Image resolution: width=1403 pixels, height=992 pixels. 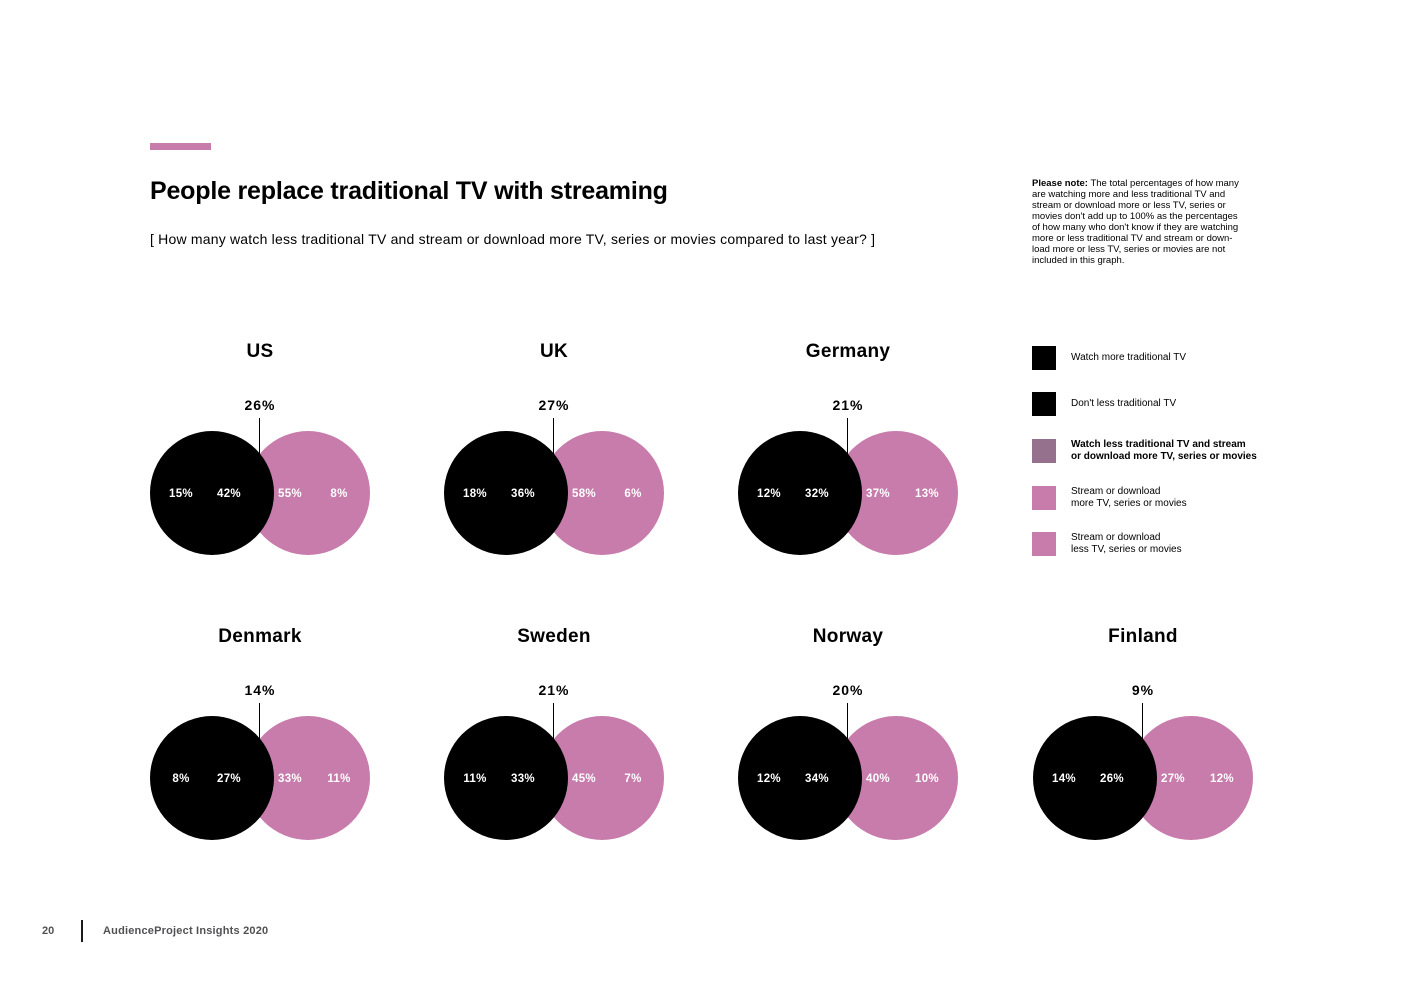 What do you see at coordinates (927, 494) in the screenshot?
I see `stream-less-value: 13%` at bounding box center [927, 494].